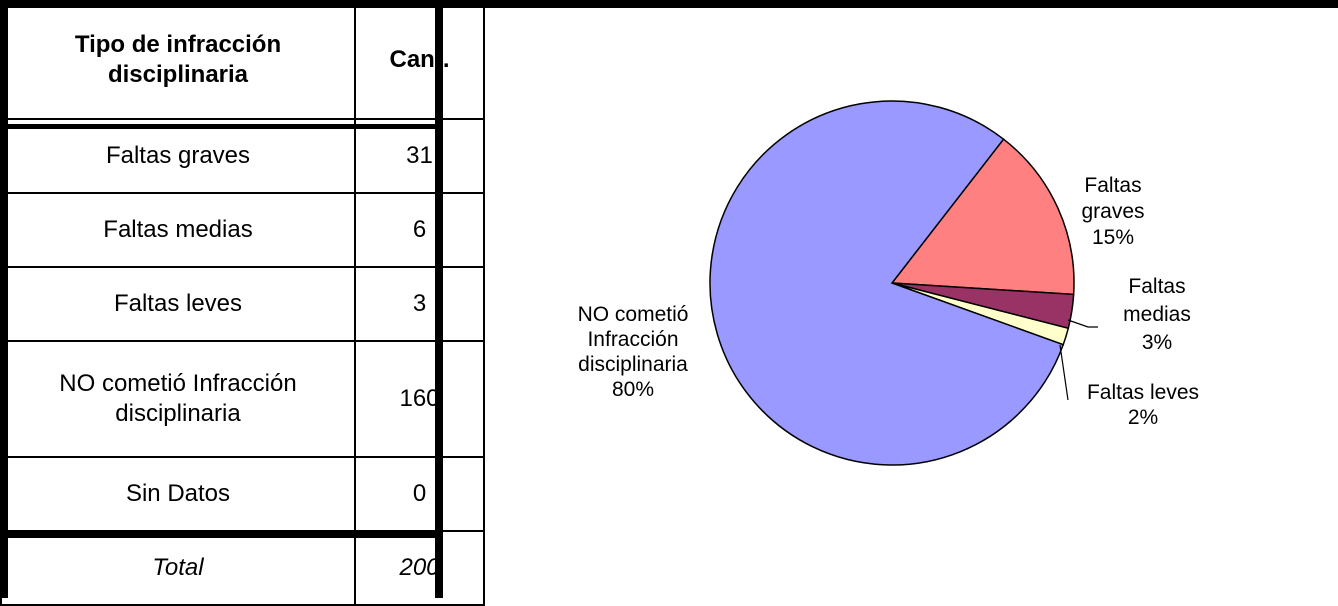 The image size is (1338, 606). Describe the element at coordinates (178, 568) in the screenshot. I see `total-label: Total` at that location.